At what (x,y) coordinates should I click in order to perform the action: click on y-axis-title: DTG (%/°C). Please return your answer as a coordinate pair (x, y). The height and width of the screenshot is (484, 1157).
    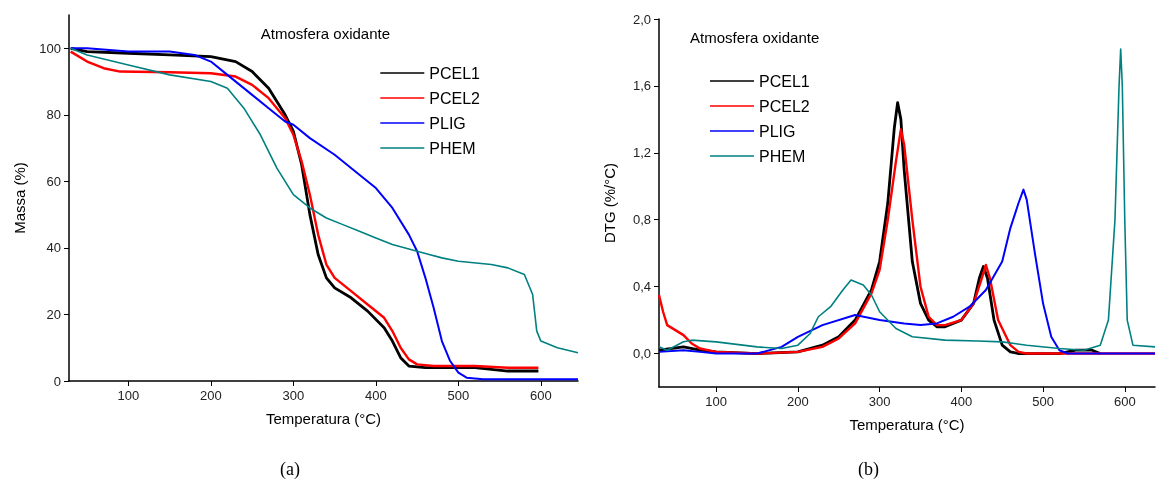
    Looking at the image, I should click on (609, 203).